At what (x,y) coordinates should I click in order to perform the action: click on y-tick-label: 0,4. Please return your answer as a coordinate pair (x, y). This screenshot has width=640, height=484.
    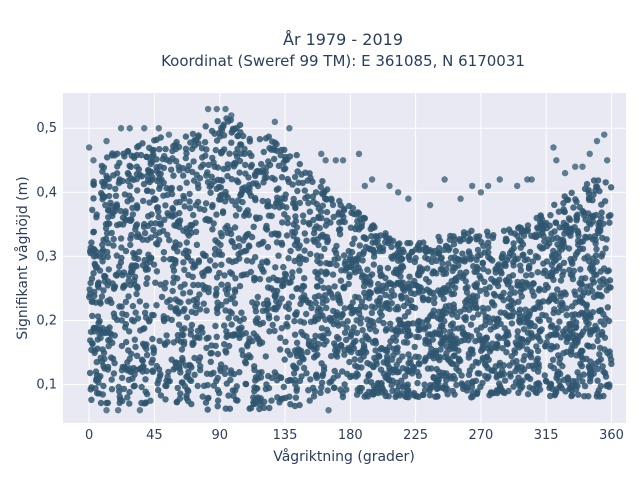
    Looking at the image, I should click on (46, 192).